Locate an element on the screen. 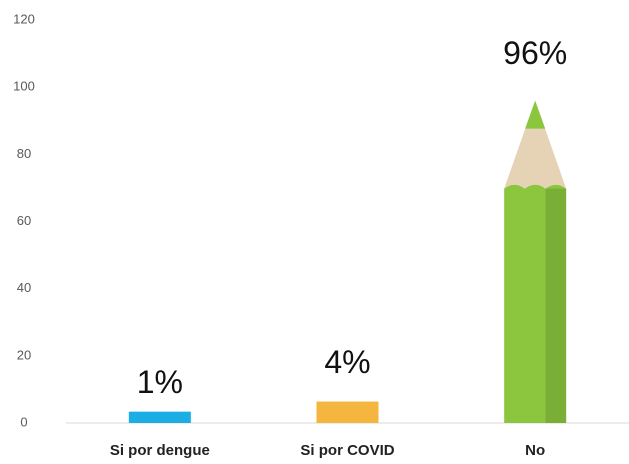 Image resolution: width=629 pixels, height=464 pixels. pencil-lead is located at coordinates (535, 114).